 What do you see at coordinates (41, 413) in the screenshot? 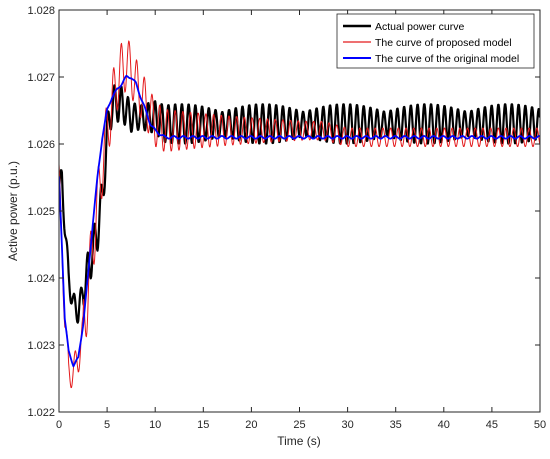
I see `y-tick-label: 1.022` at bounding box center [41, 413].